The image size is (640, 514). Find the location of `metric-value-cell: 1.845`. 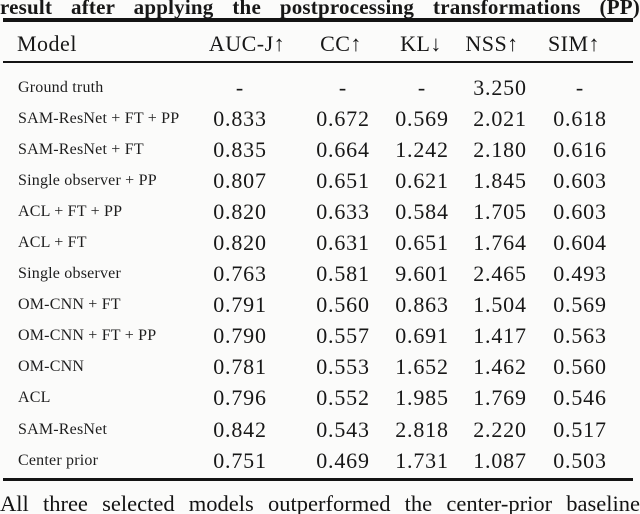

metric-value-cell: 1.845 is located at coordinates (500, 180).